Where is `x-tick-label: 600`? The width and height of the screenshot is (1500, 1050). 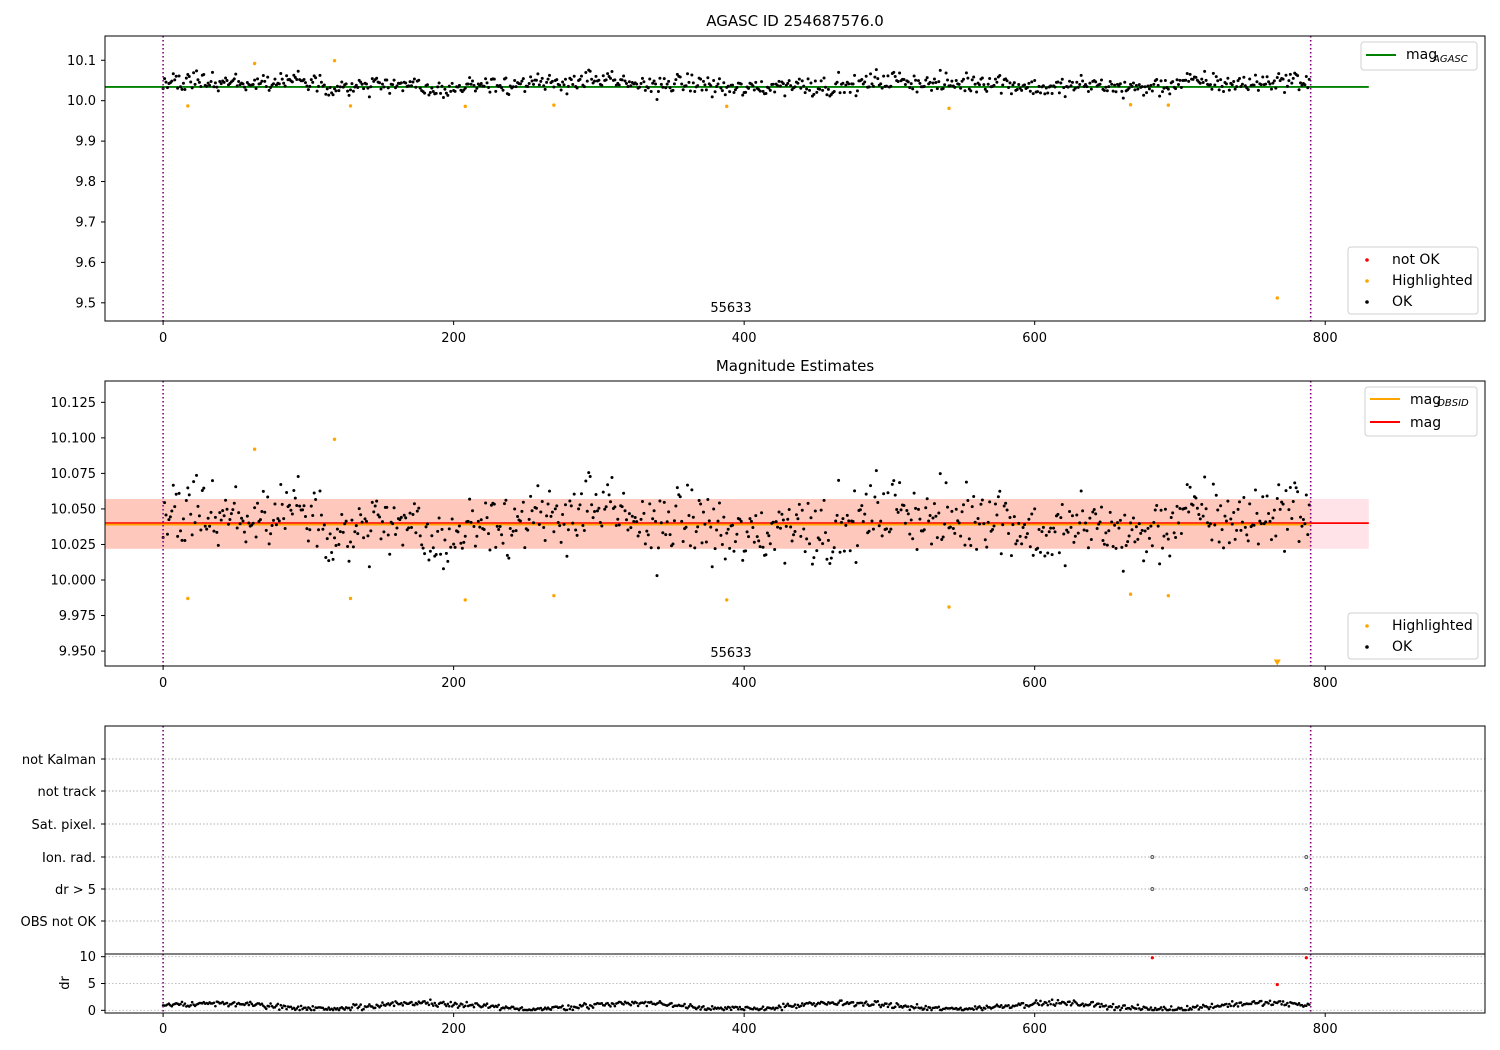
x-tick-label: 600 is located at coordinates (1034, 1029).